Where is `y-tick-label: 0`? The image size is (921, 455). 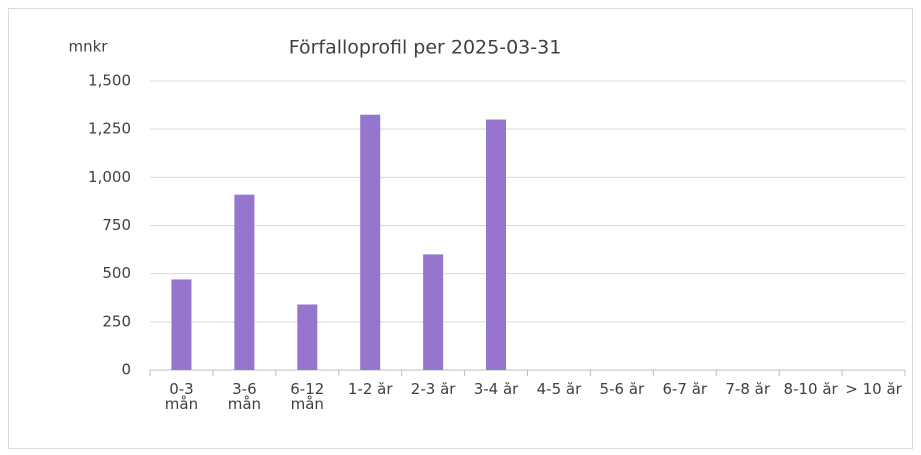 y-tick-label: 0 is located at coordinates (126, 370).